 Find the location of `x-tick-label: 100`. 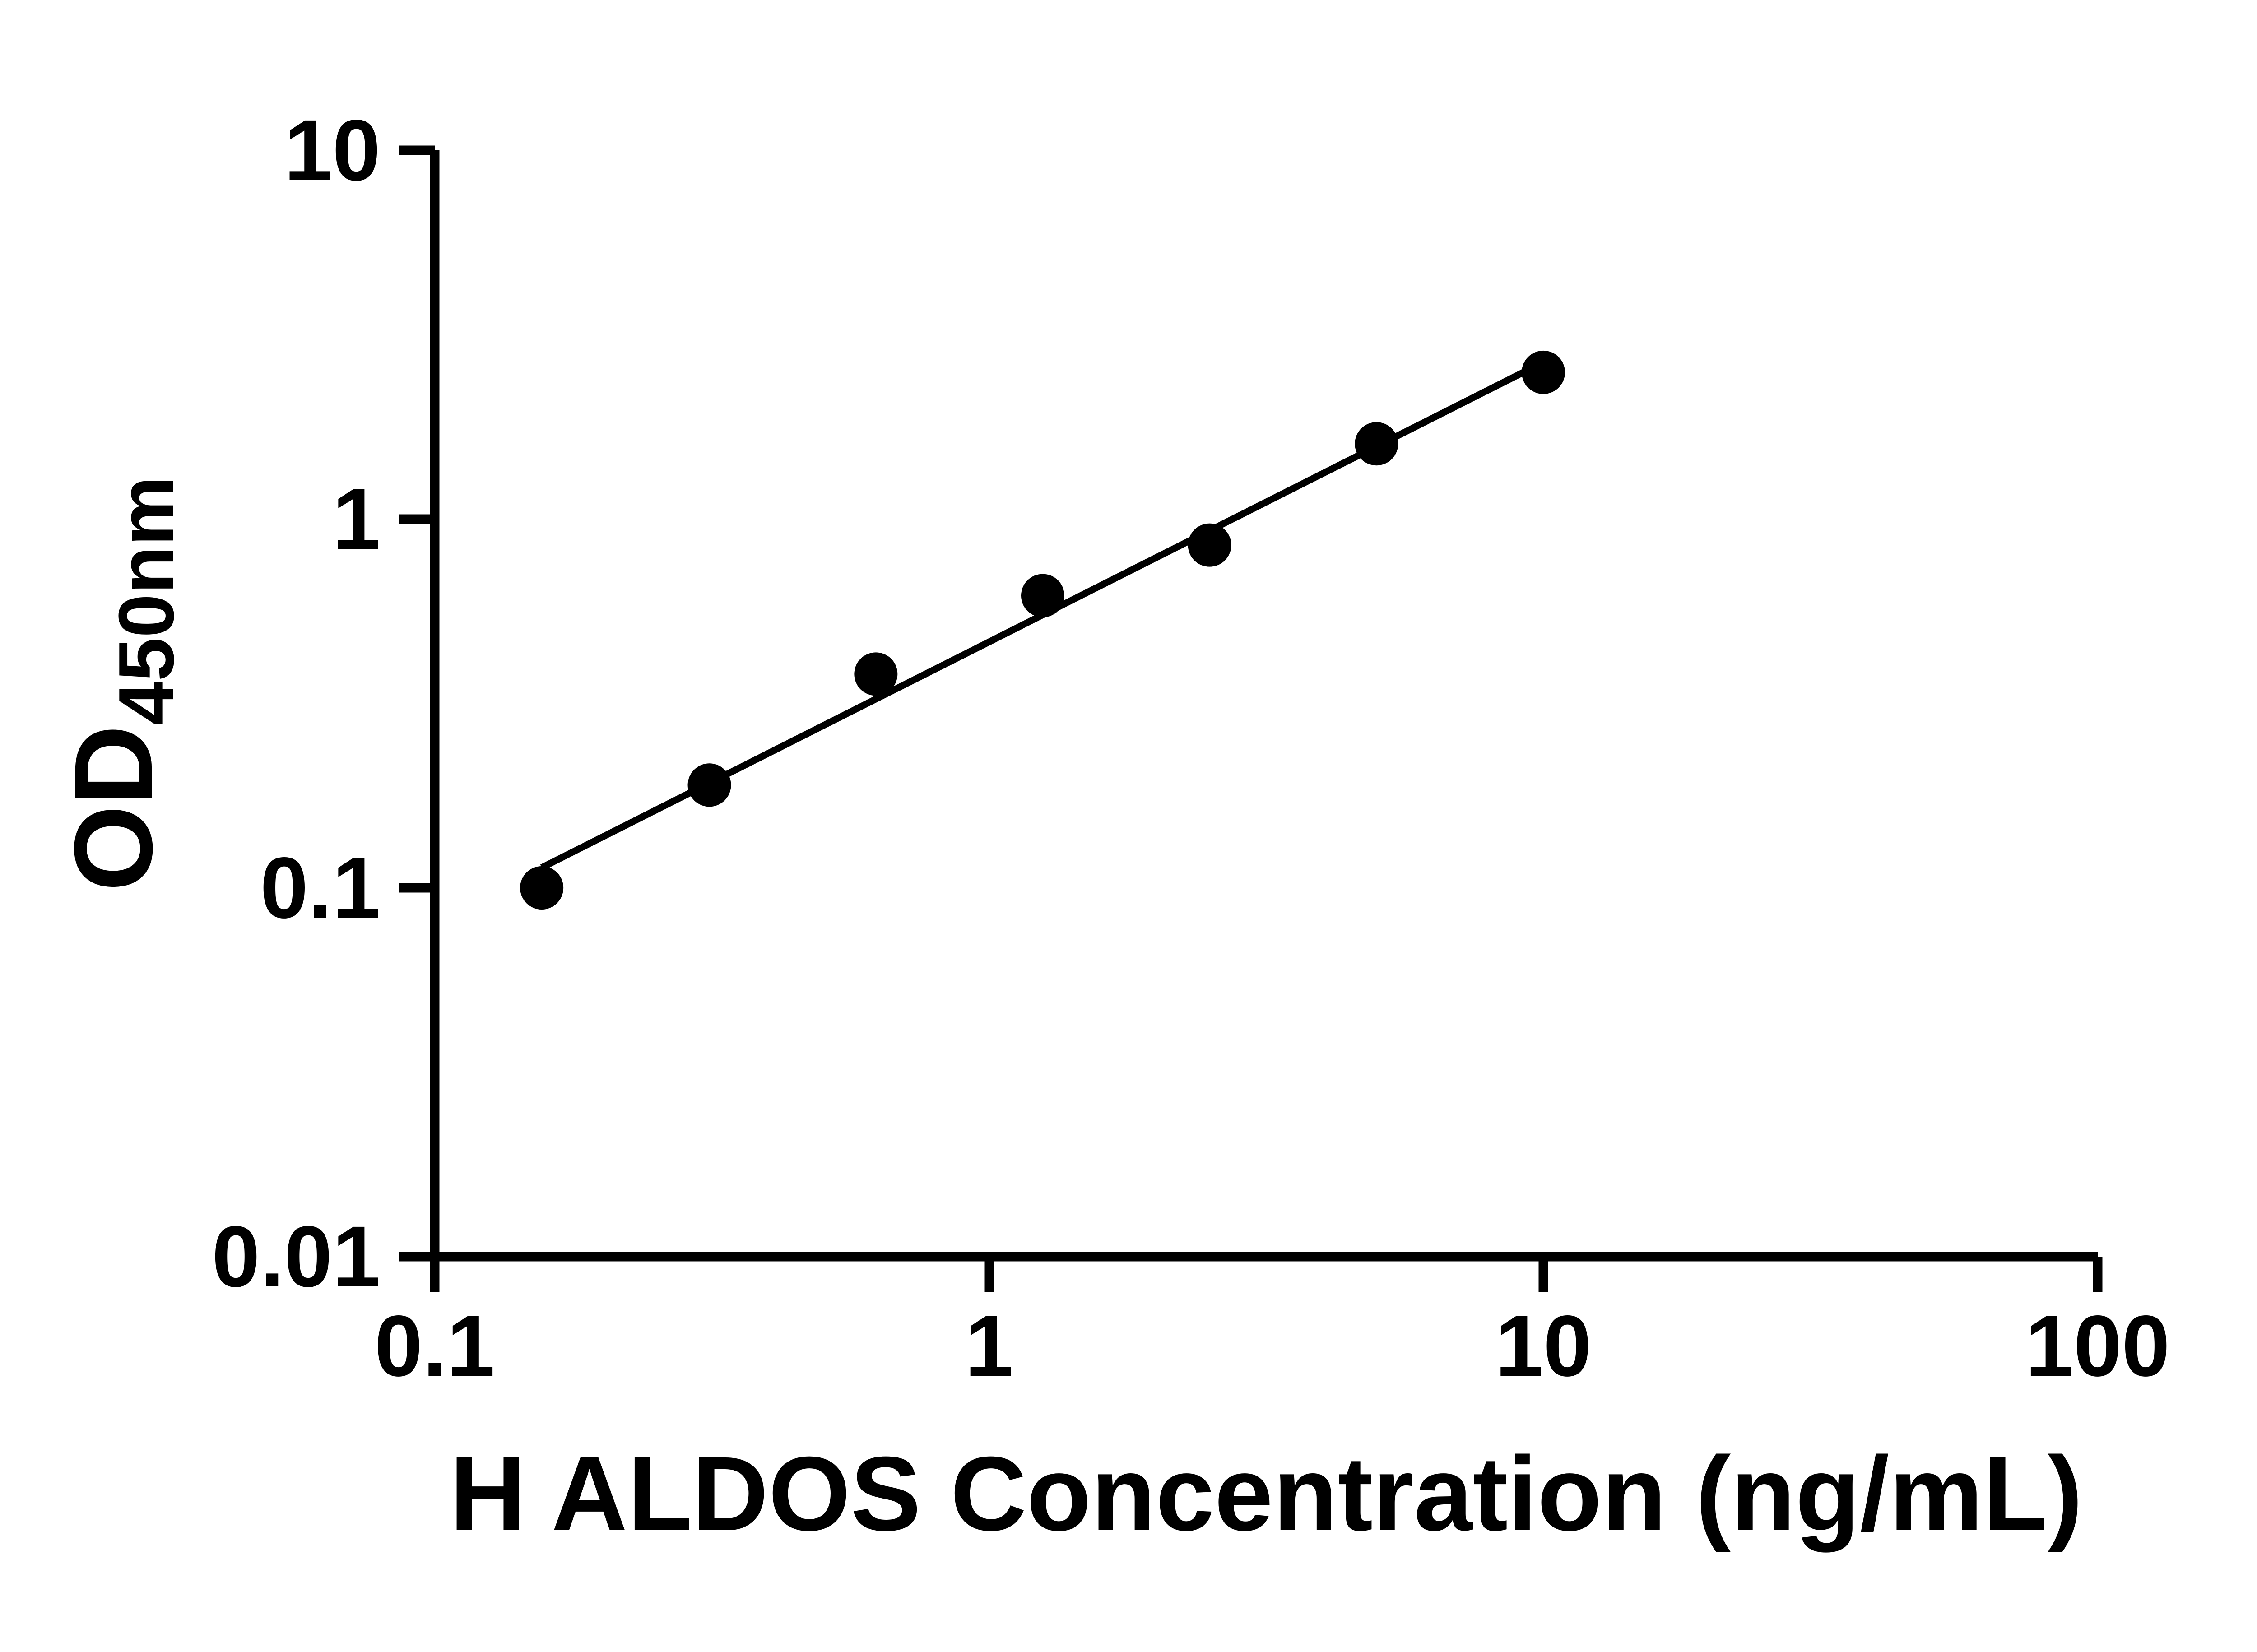

x-tick-label: 100 is located at coordinates (2097, 1345).